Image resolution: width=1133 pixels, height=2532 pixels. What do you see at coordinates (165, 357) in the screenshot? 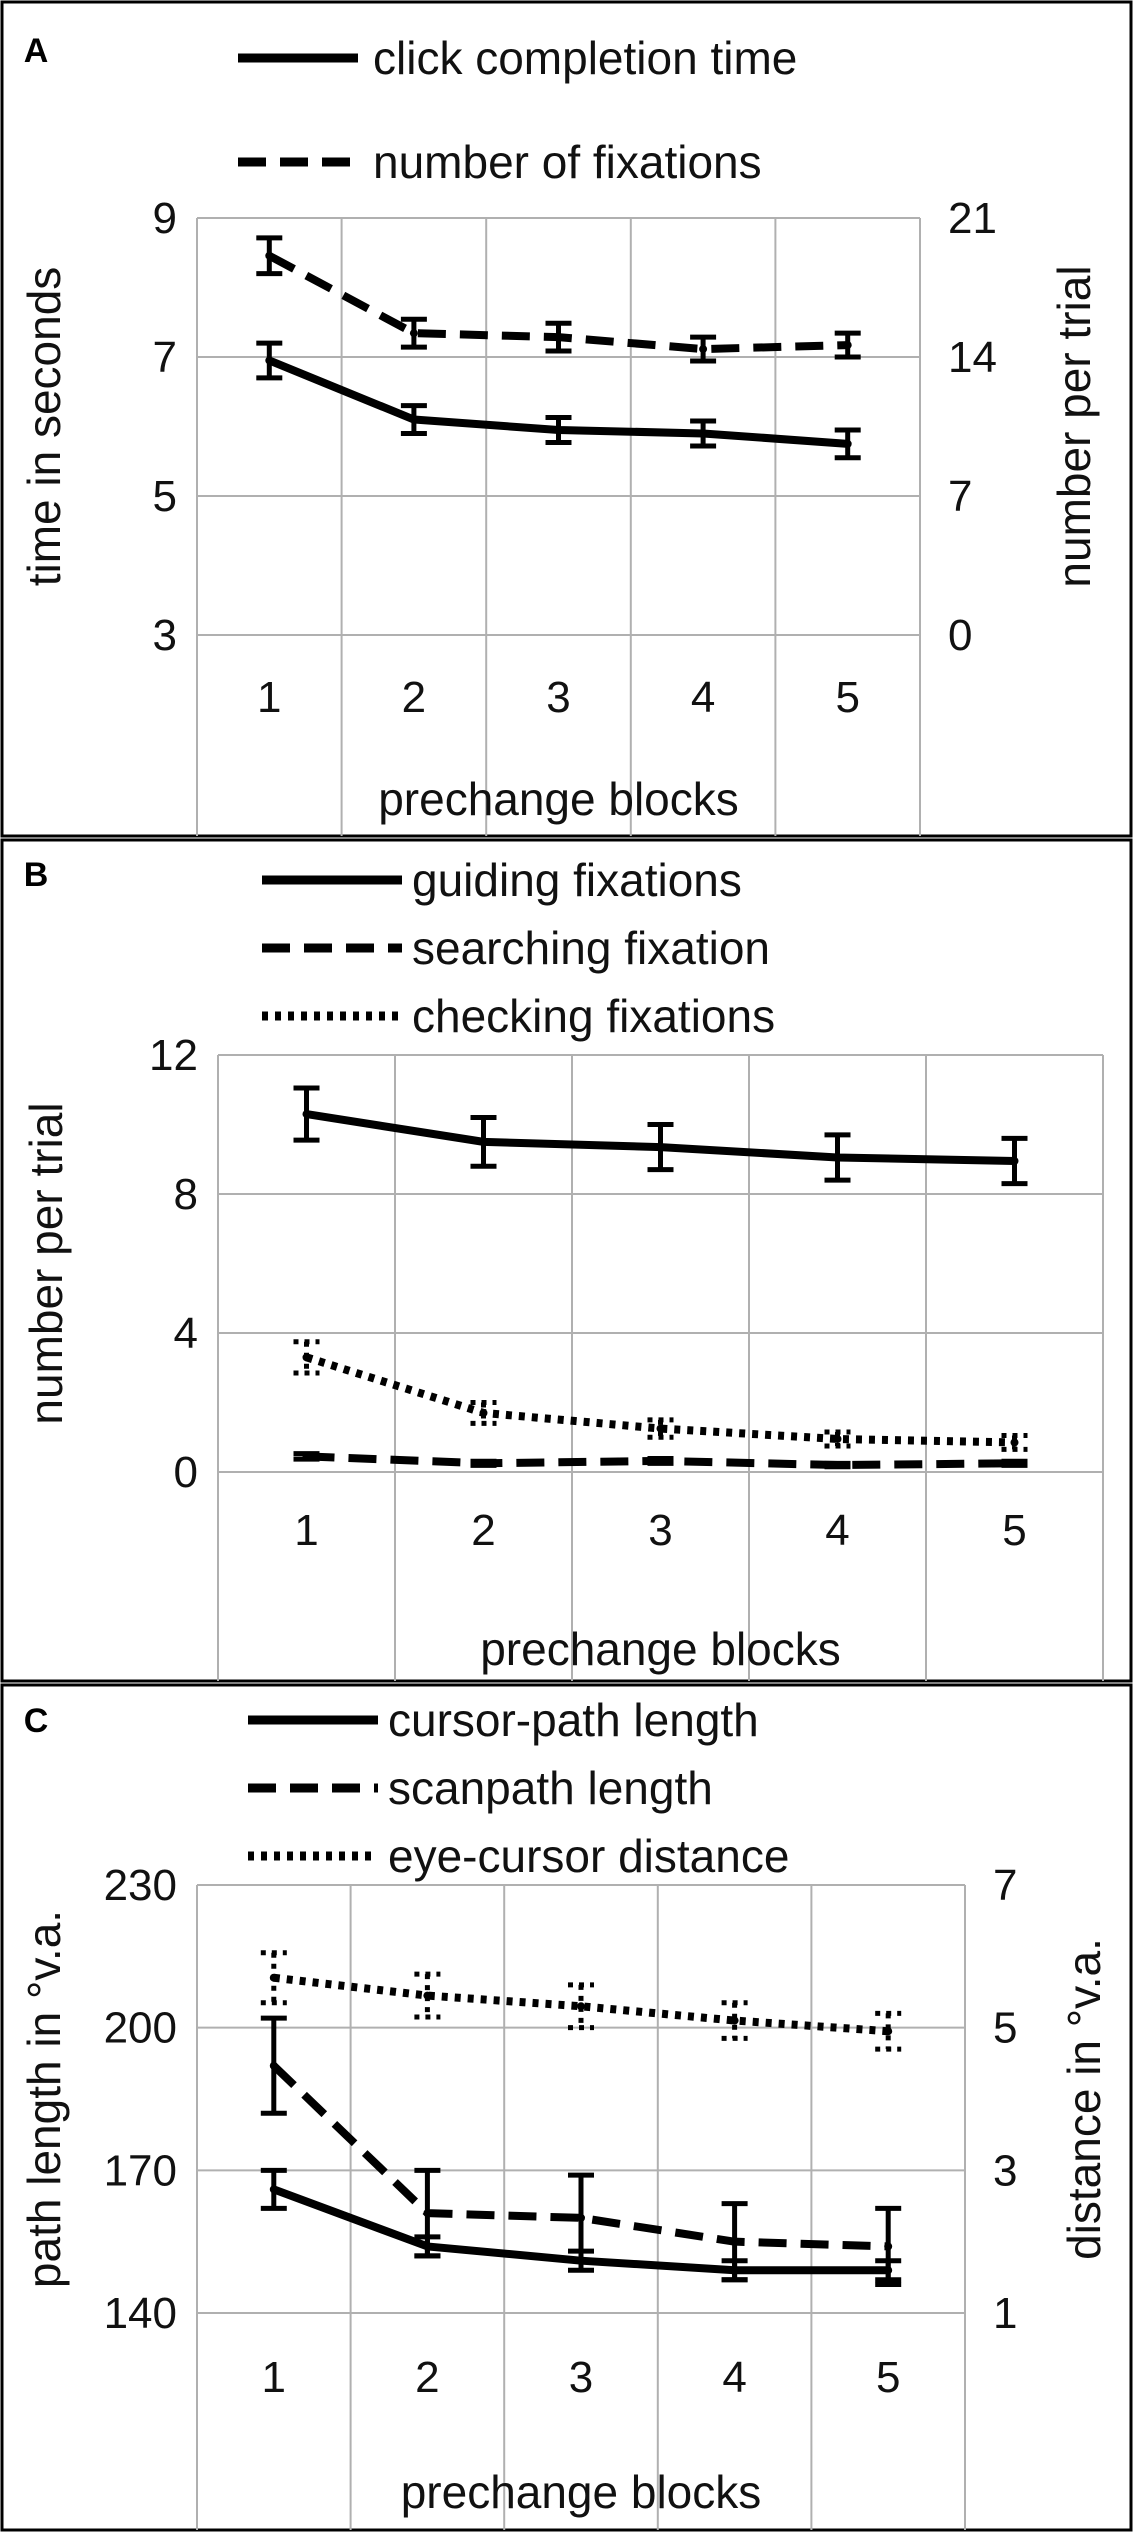
I see `y-left-tick-label: 7` at bounding box center [165, 357].